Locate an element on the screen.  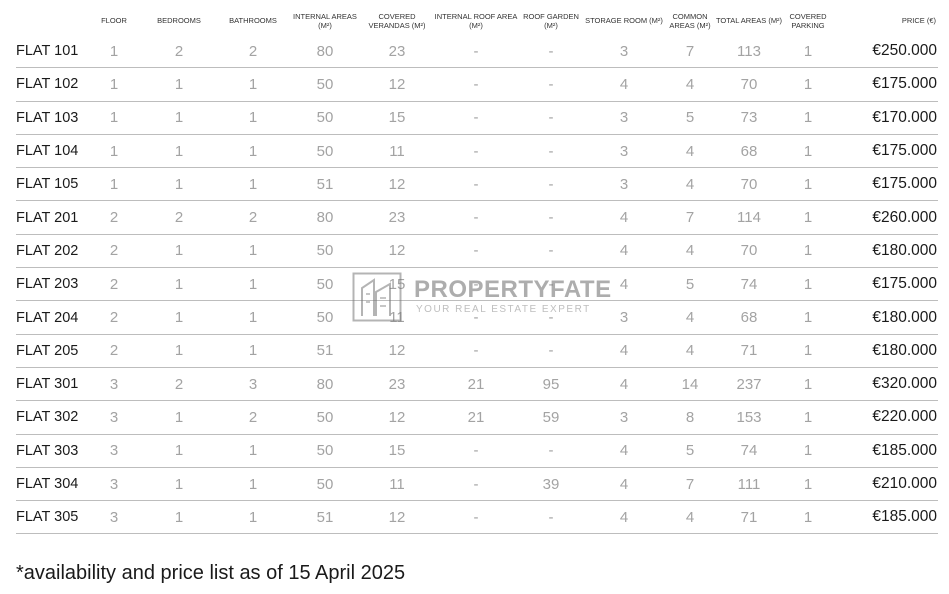
cell-name: FLAT 204 is located at coordinates (52, 317).